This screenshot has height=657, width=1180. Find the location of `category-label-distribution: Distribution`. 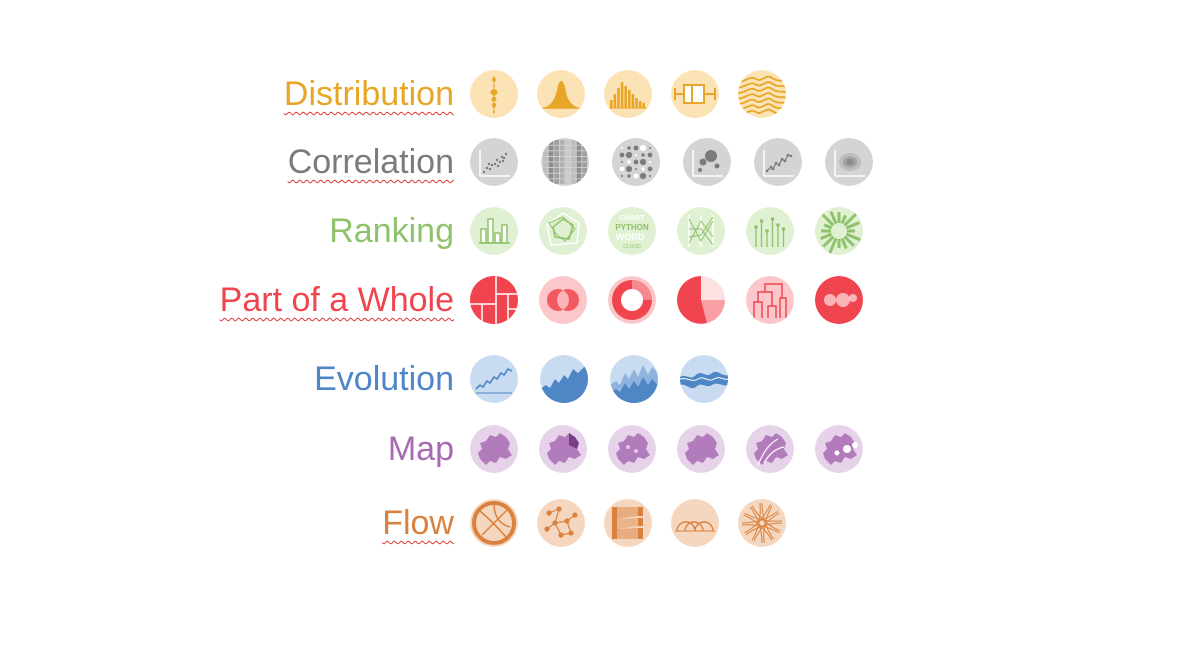

category-label-distribution: Distribution is located at coordinates (368, 94).